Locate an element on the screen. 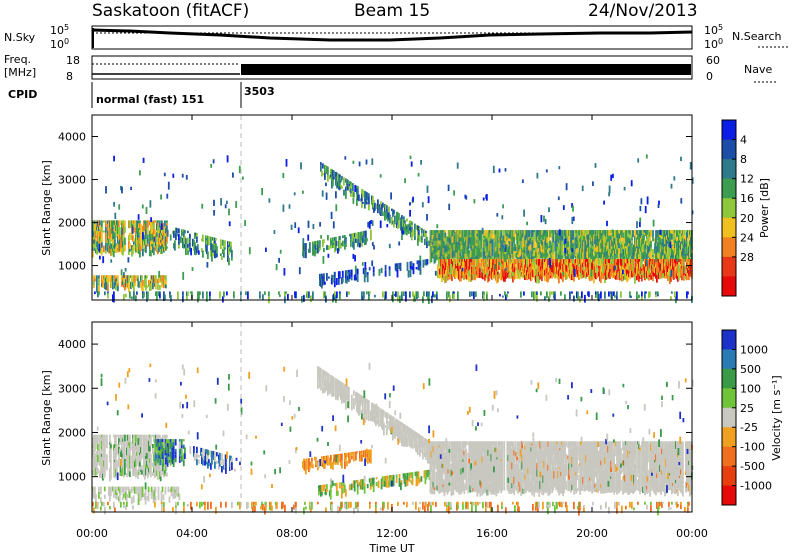 This screenshot has height=554, width=800. freq-label: Freq. is located at coordinates (17, 59).